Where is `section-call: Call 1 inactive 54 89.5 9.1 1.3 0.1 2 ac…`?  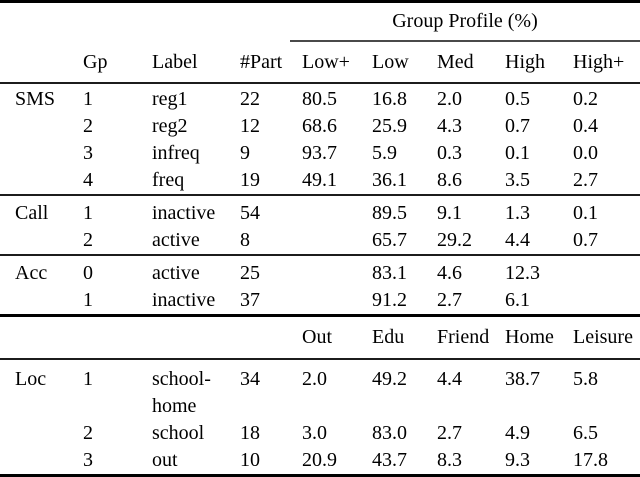
section-call: Call 1 inactive 54 89.5 9.1 1.3 0.1 2 ac… is located at coordinates (320, 225).